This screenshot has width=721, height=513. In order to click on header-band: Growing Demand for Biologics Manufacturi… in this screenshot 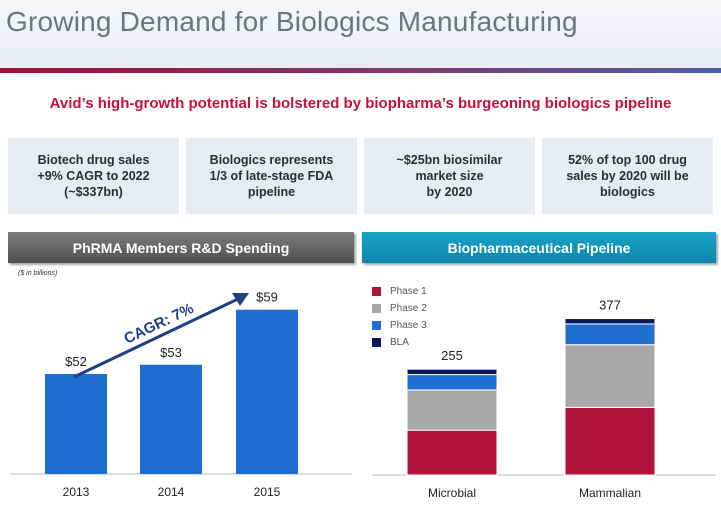, I will do `click(360, 34)`.